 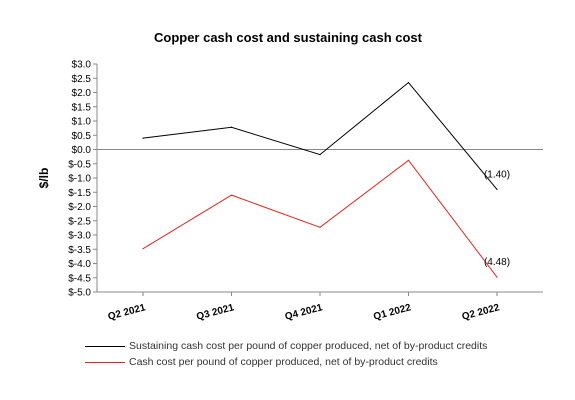 What do you see at coordinates (82, 136) in the screenshot?
I see `y-tick-label: $0.5` at bounding box center [82, 136].